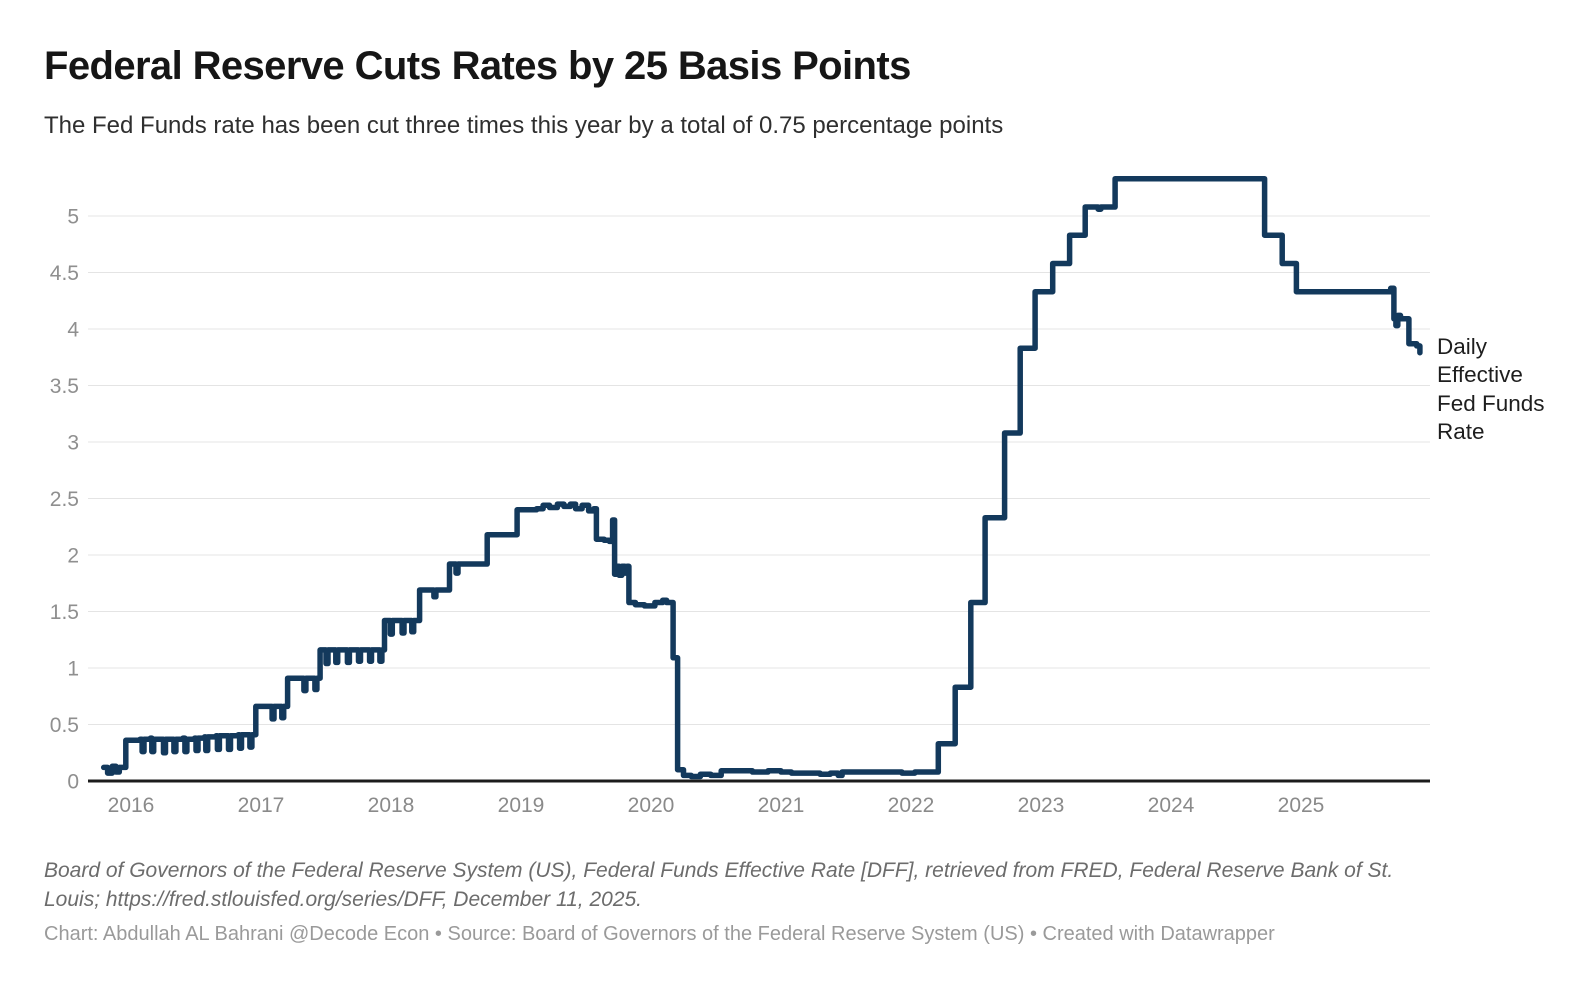 The image size is (1572, 996). I want to click on y-axis-tick-label: 2.5, so click(64, 499).